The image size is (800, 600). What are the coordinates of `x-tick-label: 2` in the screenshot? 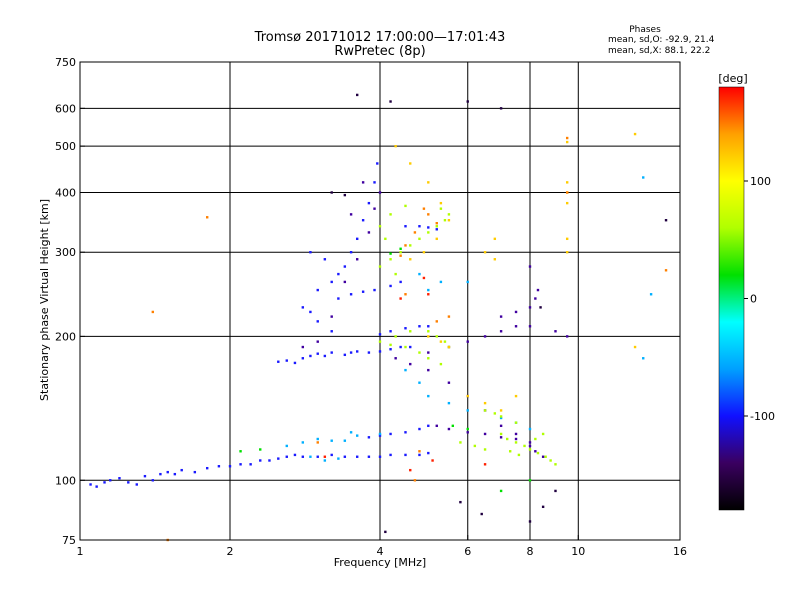 It's located at (230, 551).